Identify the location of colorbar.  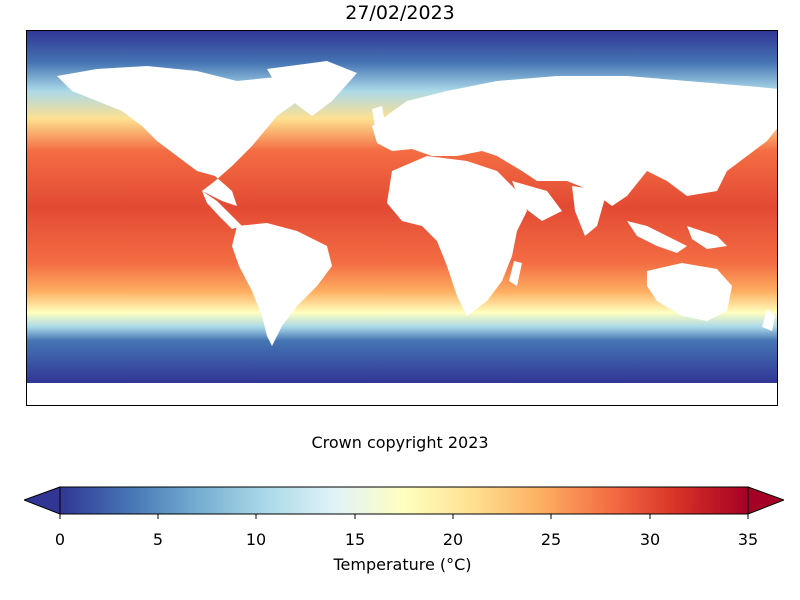
(404, 502).